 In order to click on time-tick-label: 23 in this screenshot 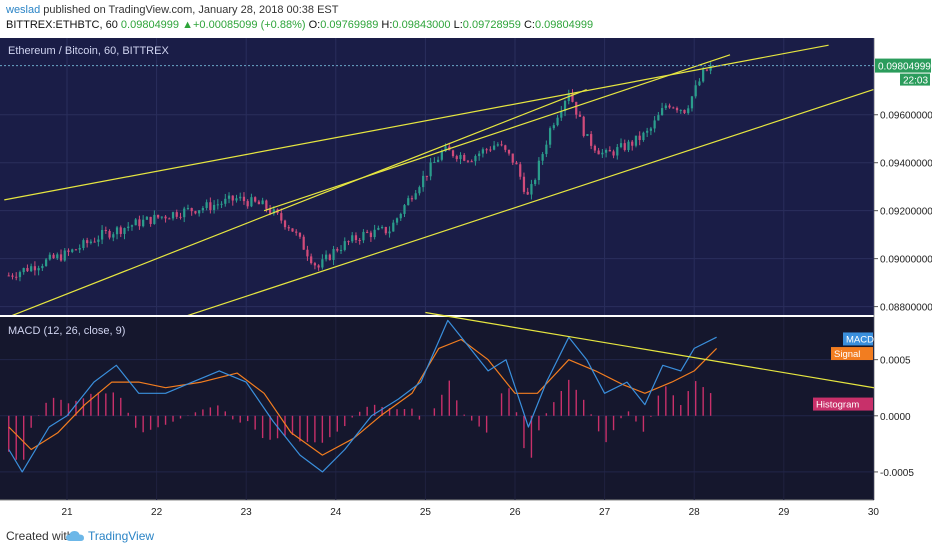, I will do `click(247, 512)`.